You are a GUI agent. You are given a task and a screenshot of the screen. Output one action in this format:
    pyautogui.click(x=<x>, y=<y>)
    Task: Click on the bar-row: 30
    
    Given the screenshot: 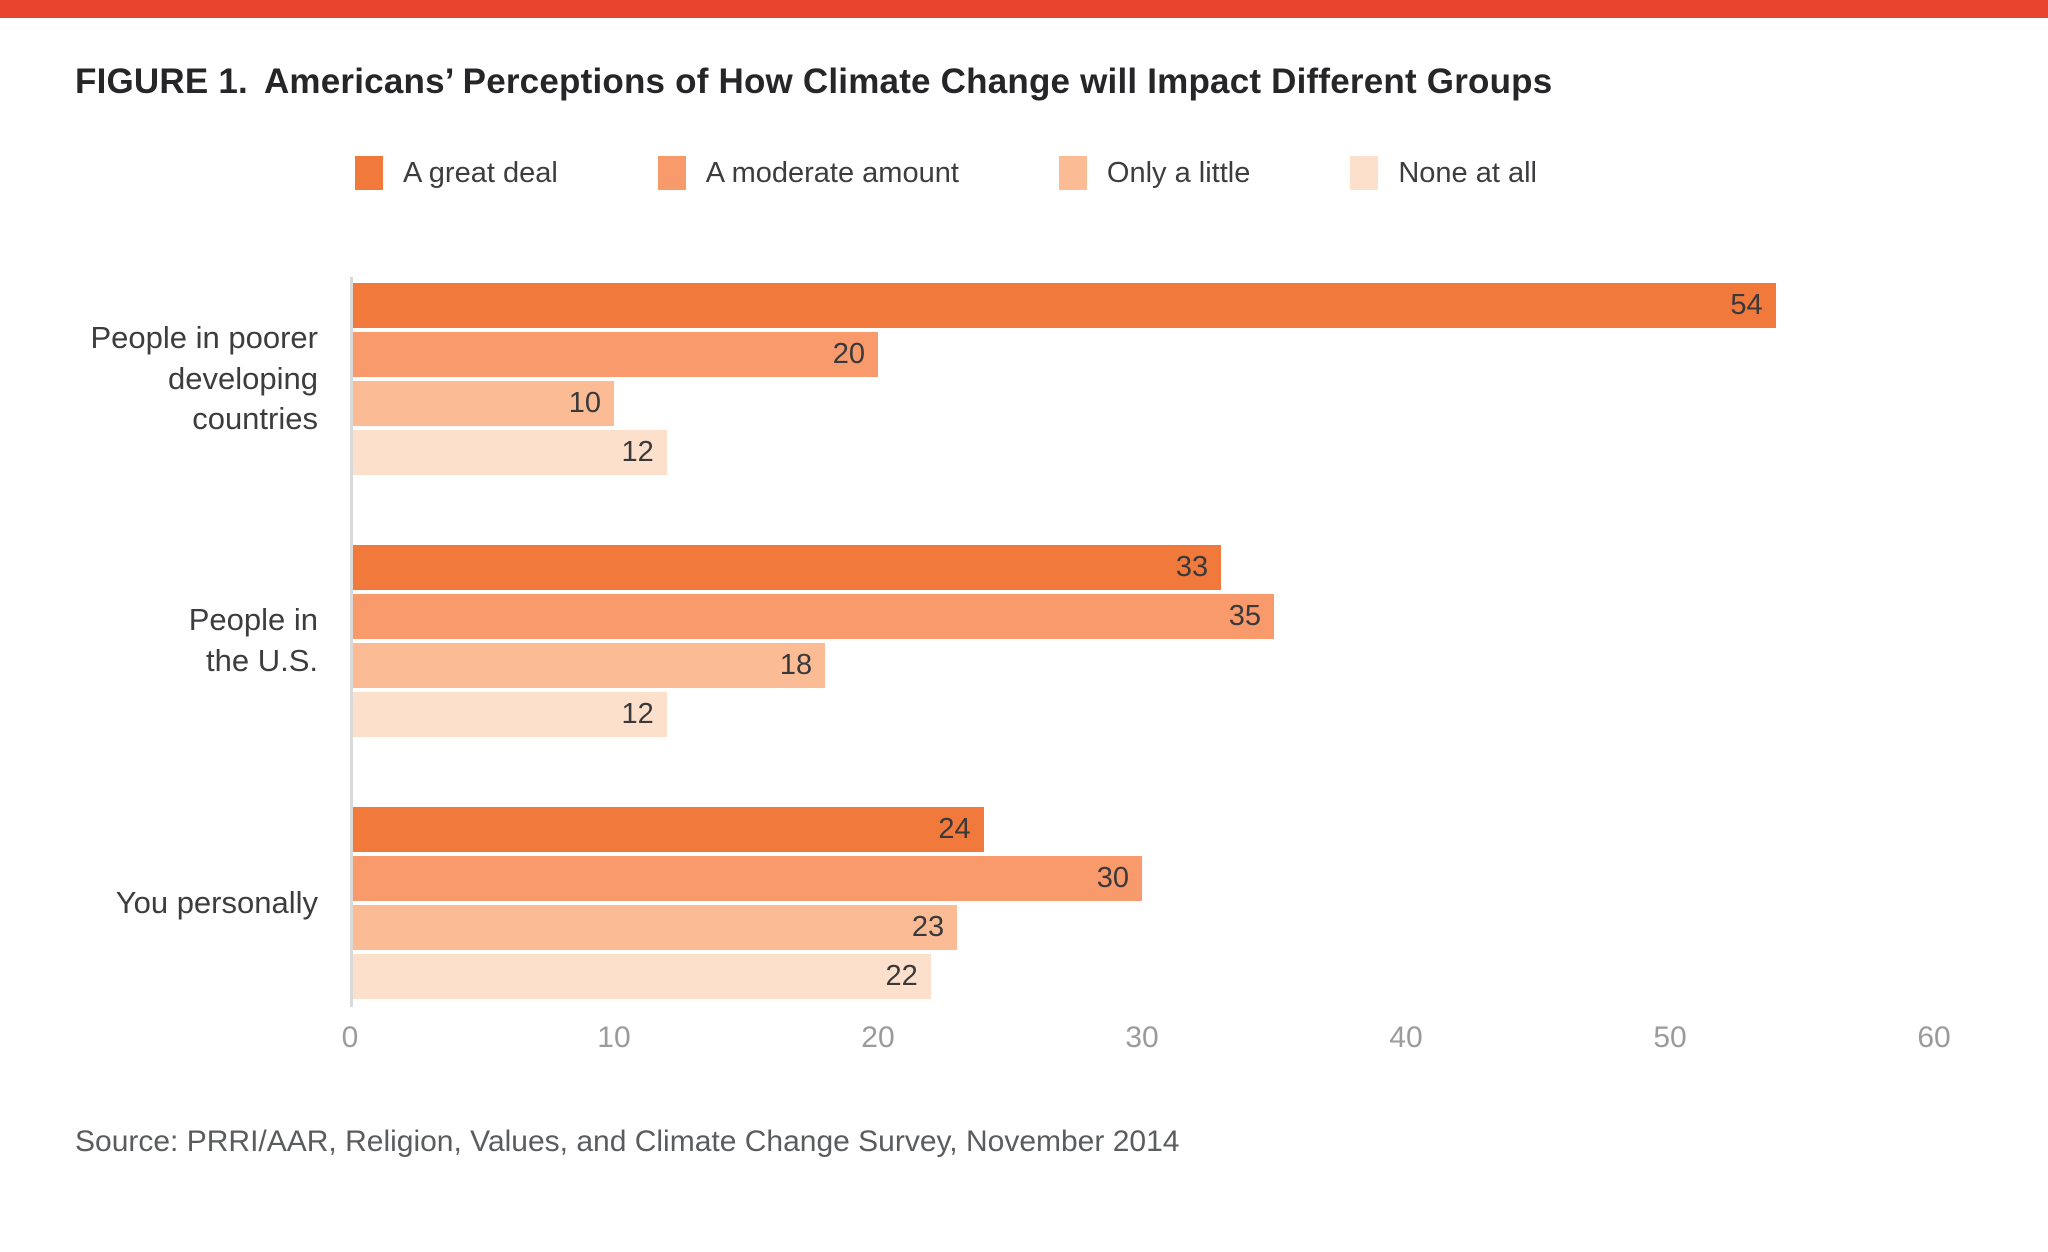 What is the action you would take?
    pyautogui.click(x=1142, y=878)
    